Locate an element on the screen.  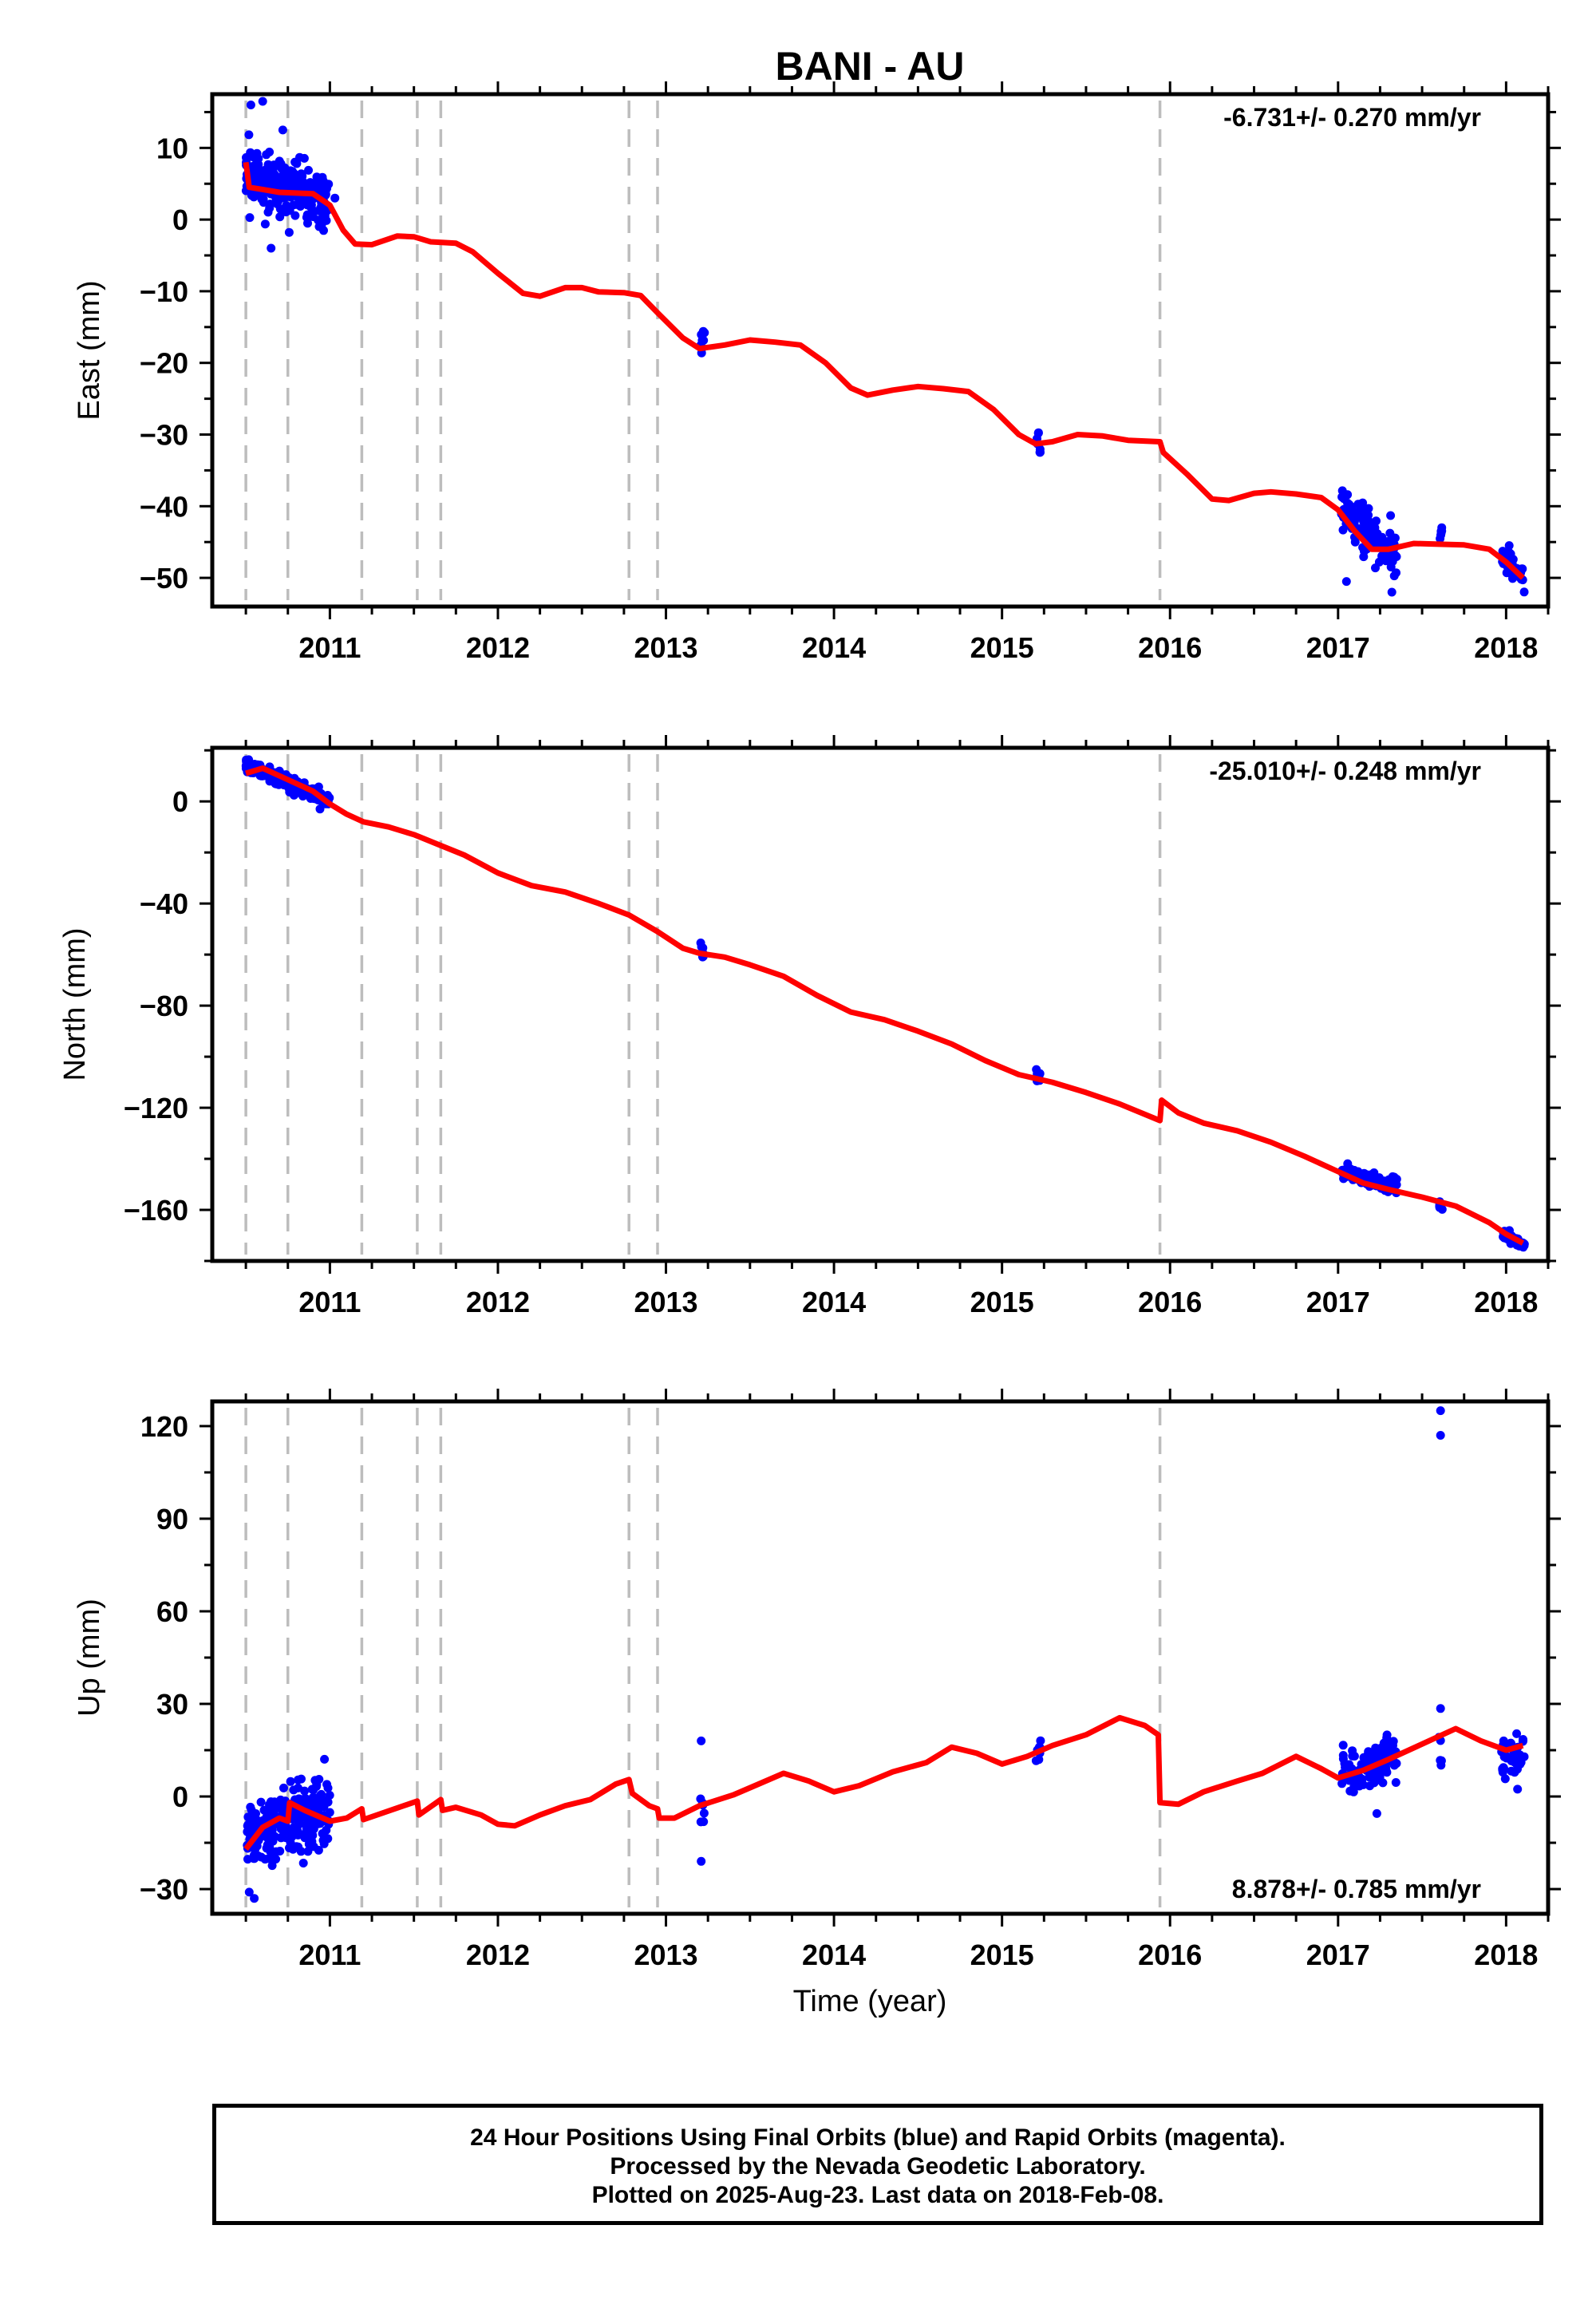
rate-annotation: -25.010+/- 0.248 mm/yr is located at coordinates (1345, 771).